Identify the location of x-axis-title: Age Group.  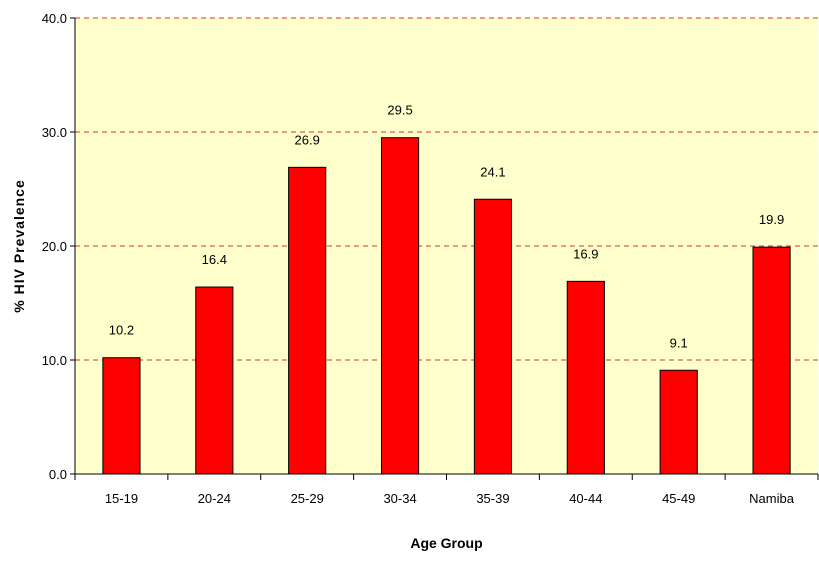
(446, 543).